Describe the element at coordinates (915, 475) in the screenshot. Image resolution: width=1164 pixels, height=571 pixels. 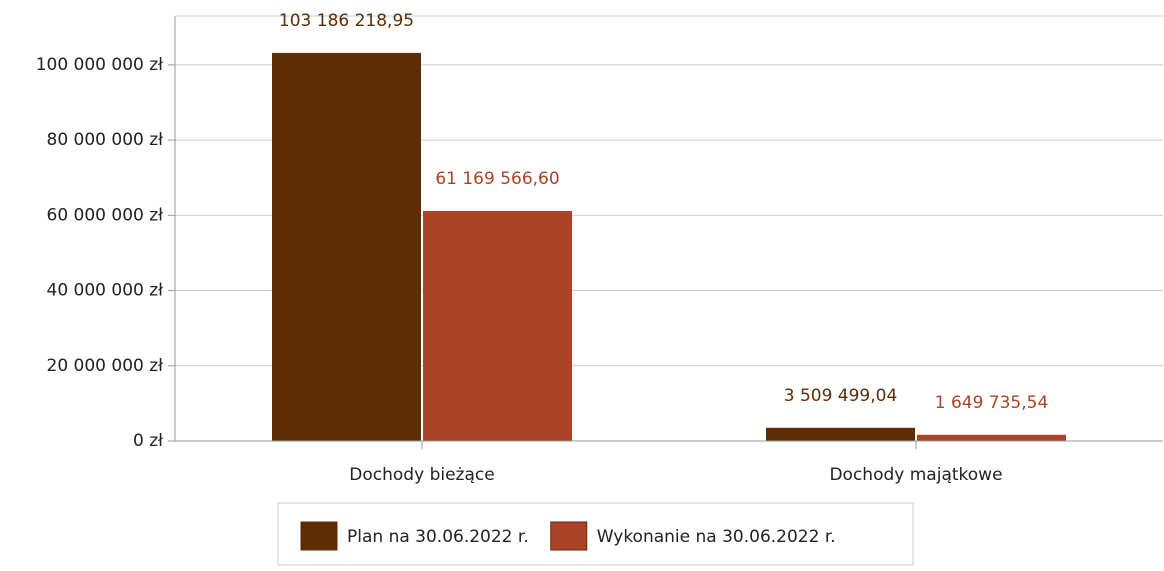
I see `x-tick-label: Dochody majątkowe` at that location.